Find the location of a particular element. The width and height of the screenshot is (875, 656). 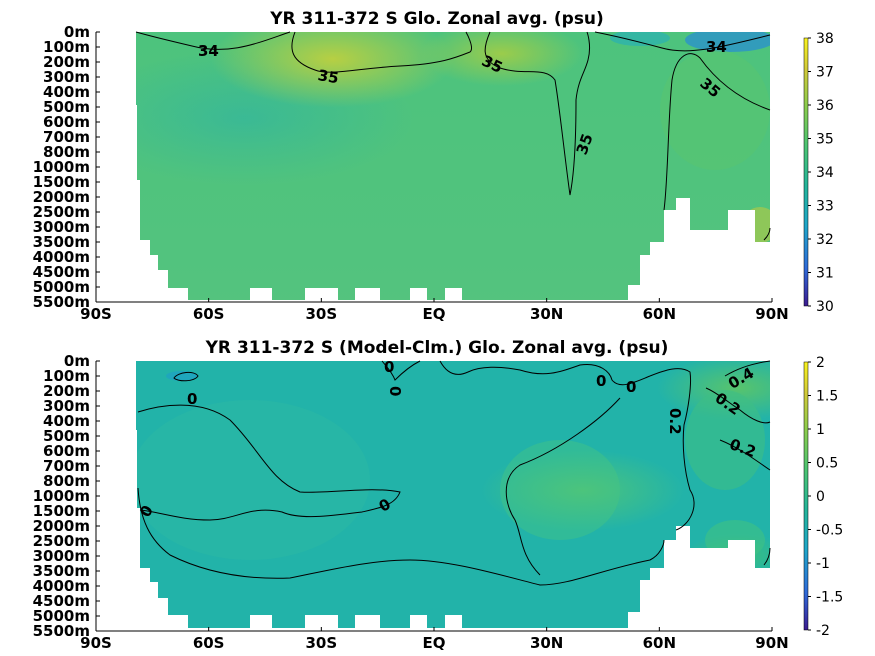

top-x-ticks: 90S 60S 30S EQ 30N 60N 90N is located at coordinates (434, 310).